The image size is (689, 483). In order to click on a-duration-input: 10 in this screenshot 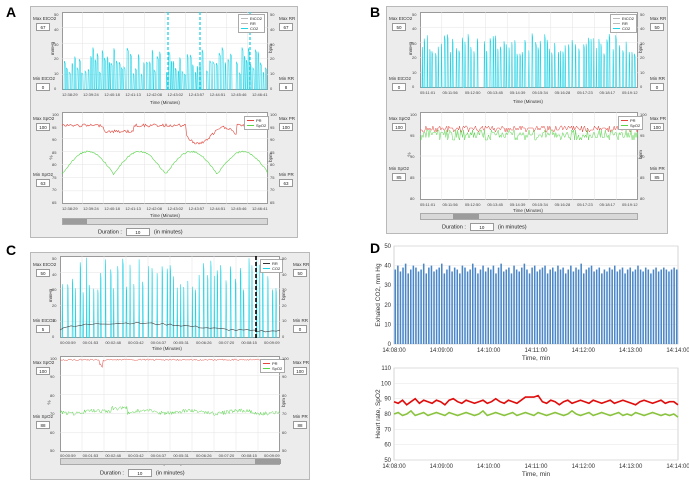, I will do `click(137, 232)`.